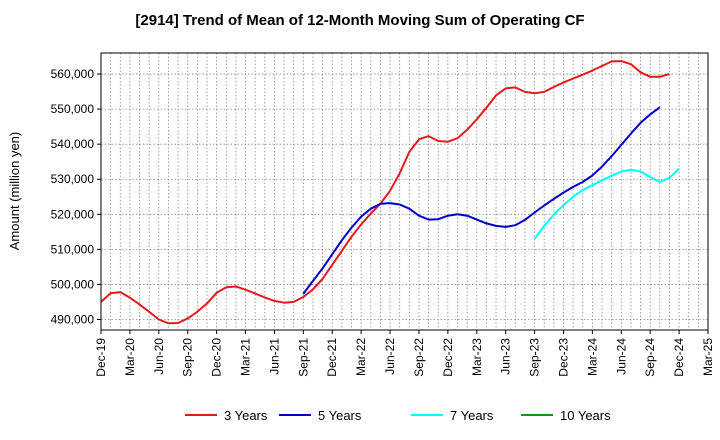  Describe the element at coordinates (708, 357) in the screenshot. I see `x-tick-label: Mar-25` at that location.